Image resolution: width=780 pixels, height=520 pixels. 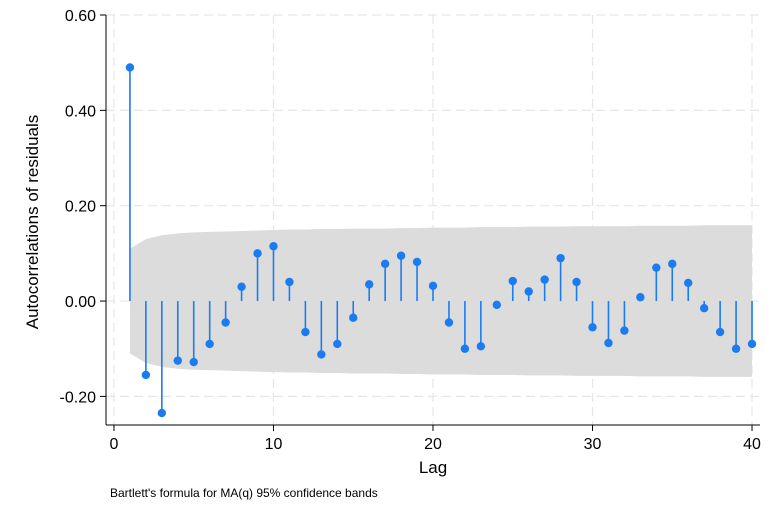 I want to click on y-tick-label: 0.60, so click(x=80, y=16).